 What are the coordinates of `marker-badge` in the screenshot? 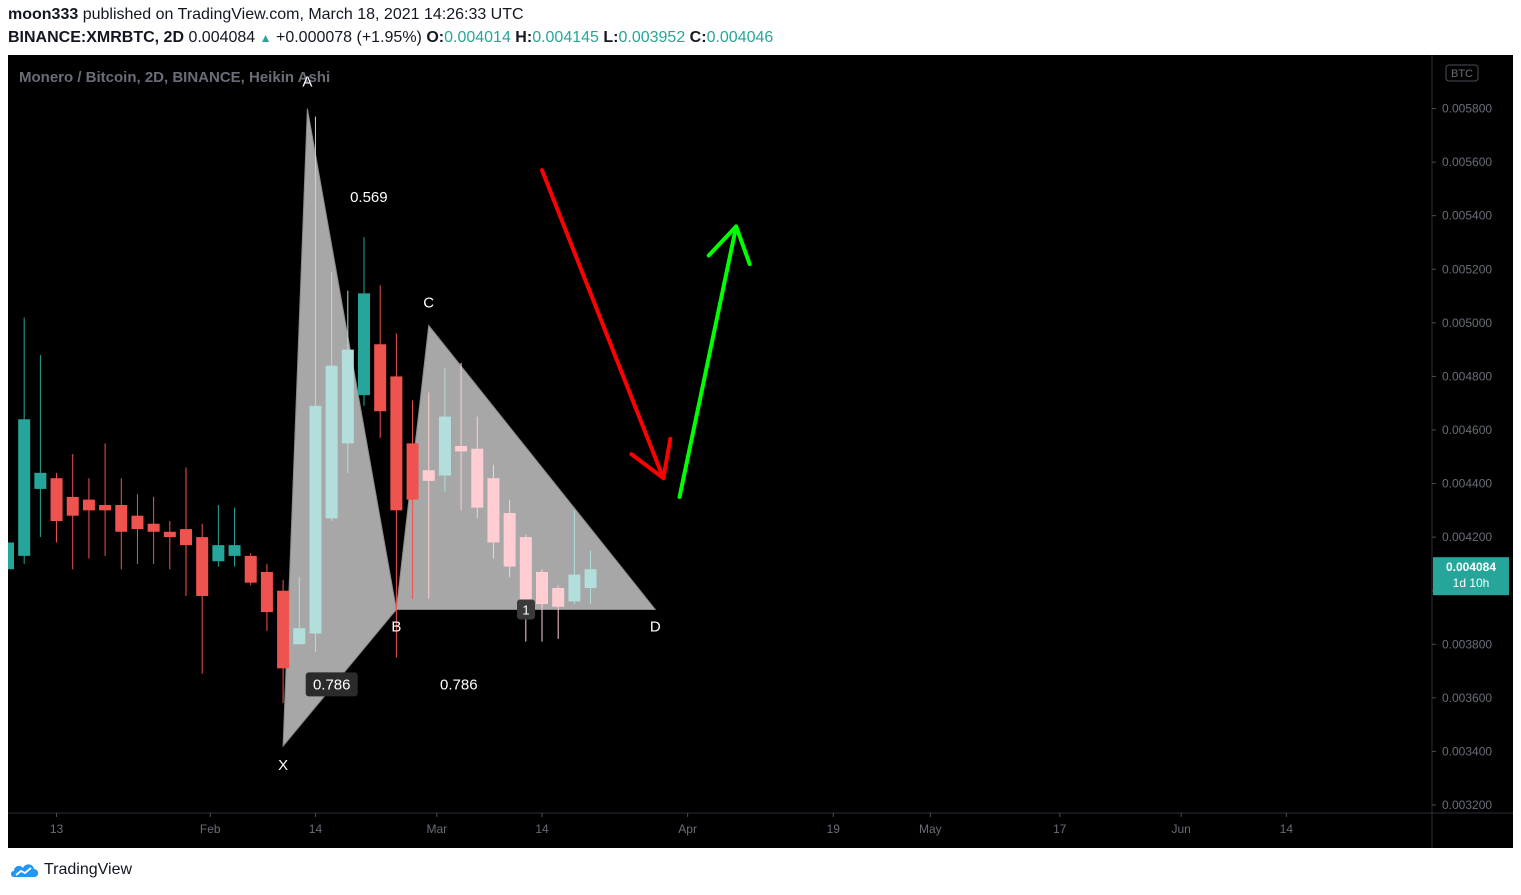 It's located at (526, 609).